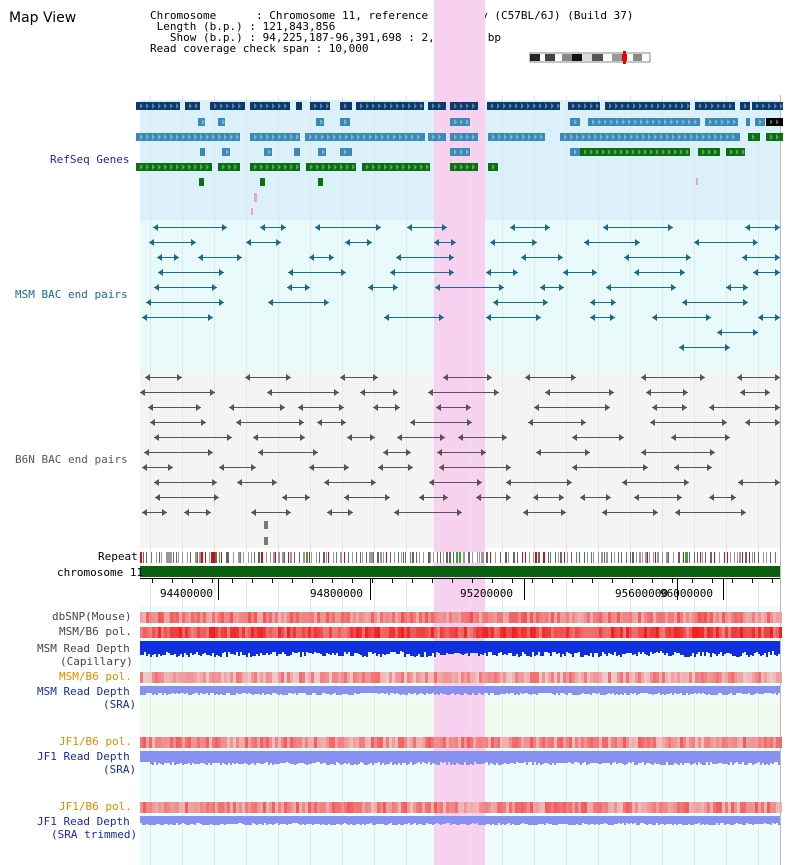 The width and height of the screenshot is (800, 865). Describe the element at coordinates (390, 106) in the screenshot. I see `refseq-gene-row1` at that location.